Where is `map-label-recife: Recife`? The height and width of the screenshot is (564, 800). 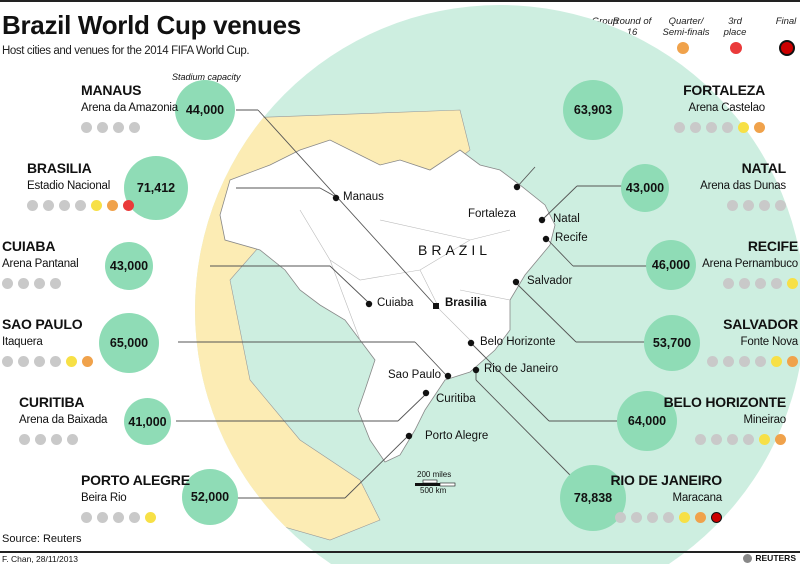
map-label-recife: Recife is located at coordinates (571, 238).